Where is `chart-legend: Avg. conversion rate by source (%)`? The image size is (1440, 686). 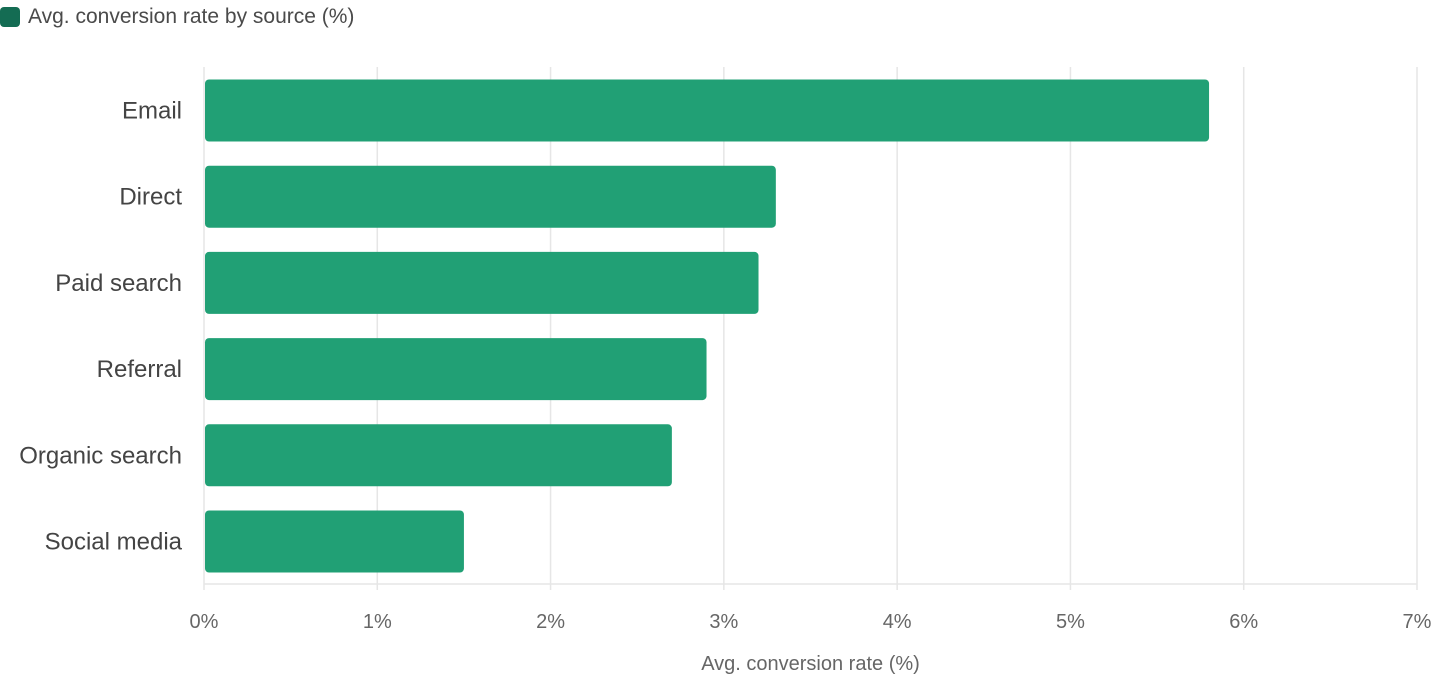 chart-legend: Avg. conversion rate by source (%) is located at coordinates (177, 17).